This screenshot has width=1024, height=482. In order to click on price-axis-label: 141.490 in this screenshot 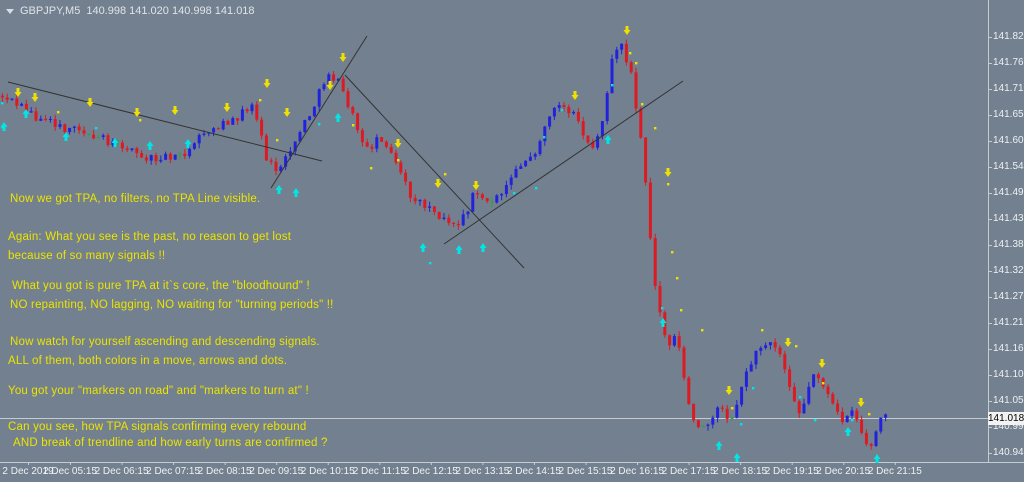, I will do `click(1008, 192)`.